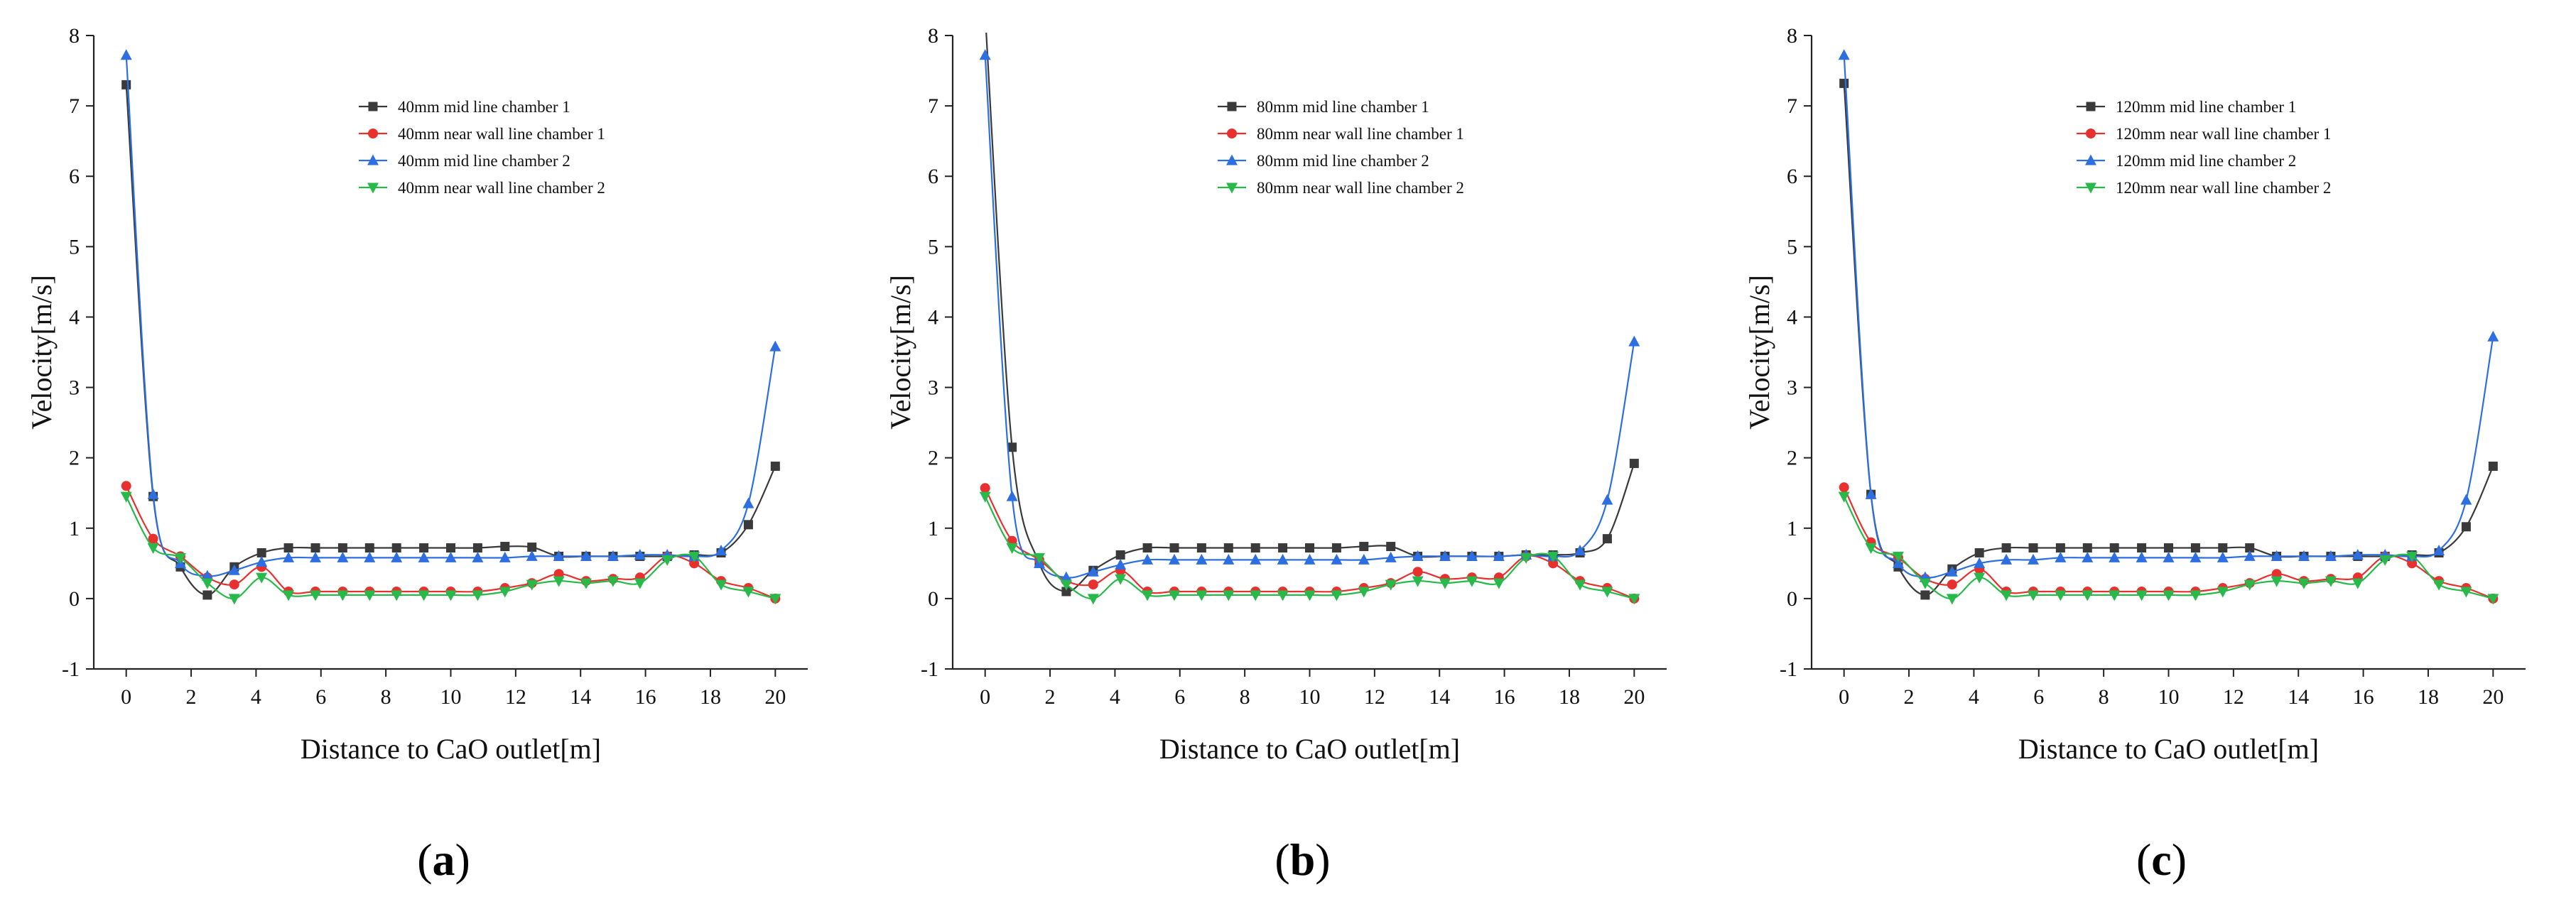  Describe the element at coordinates (2363, 697) in the screenshot. I see `x-tick-label: 16` at that location.